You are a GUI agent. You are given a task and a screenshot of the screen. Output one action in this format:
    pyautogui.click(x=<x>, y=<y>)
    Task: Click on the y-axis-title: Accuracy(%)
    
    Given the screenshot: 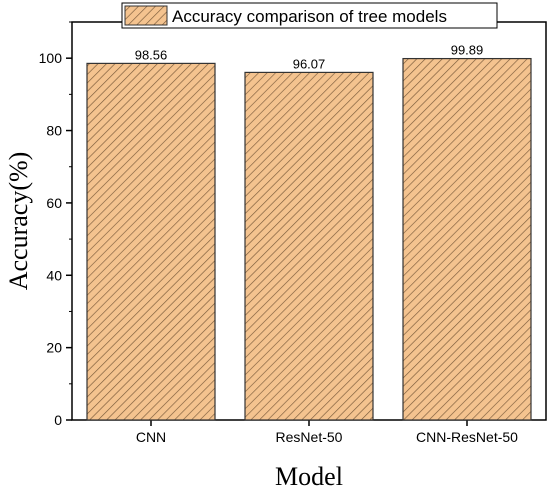 What is the action you would take?
    pyautogui.click(x=18, y=221)
    